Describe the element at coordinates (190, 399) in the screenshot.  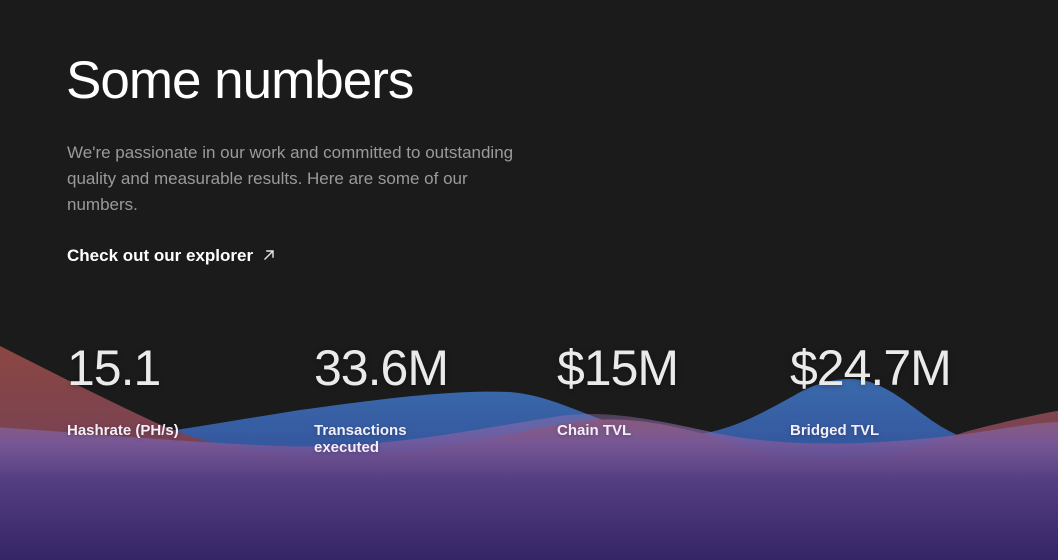
I see `stat-hashrate: 15.1 Hashrate (PH/s)` at that location.